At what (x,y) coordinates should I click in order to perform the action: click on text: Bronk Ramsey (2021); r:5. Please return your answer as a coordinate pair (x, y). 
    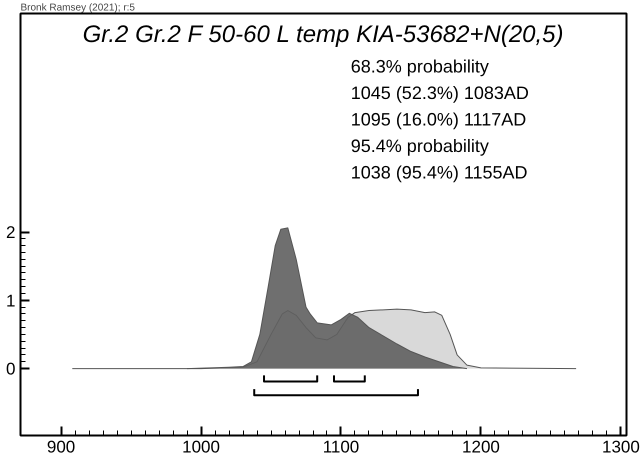
    Looking at the image, I should click on (78, 8).